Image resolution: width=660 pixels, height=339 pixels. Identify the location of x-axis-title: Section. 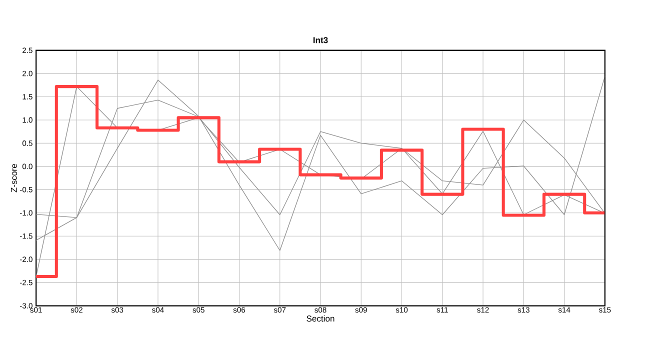
(320, 318).